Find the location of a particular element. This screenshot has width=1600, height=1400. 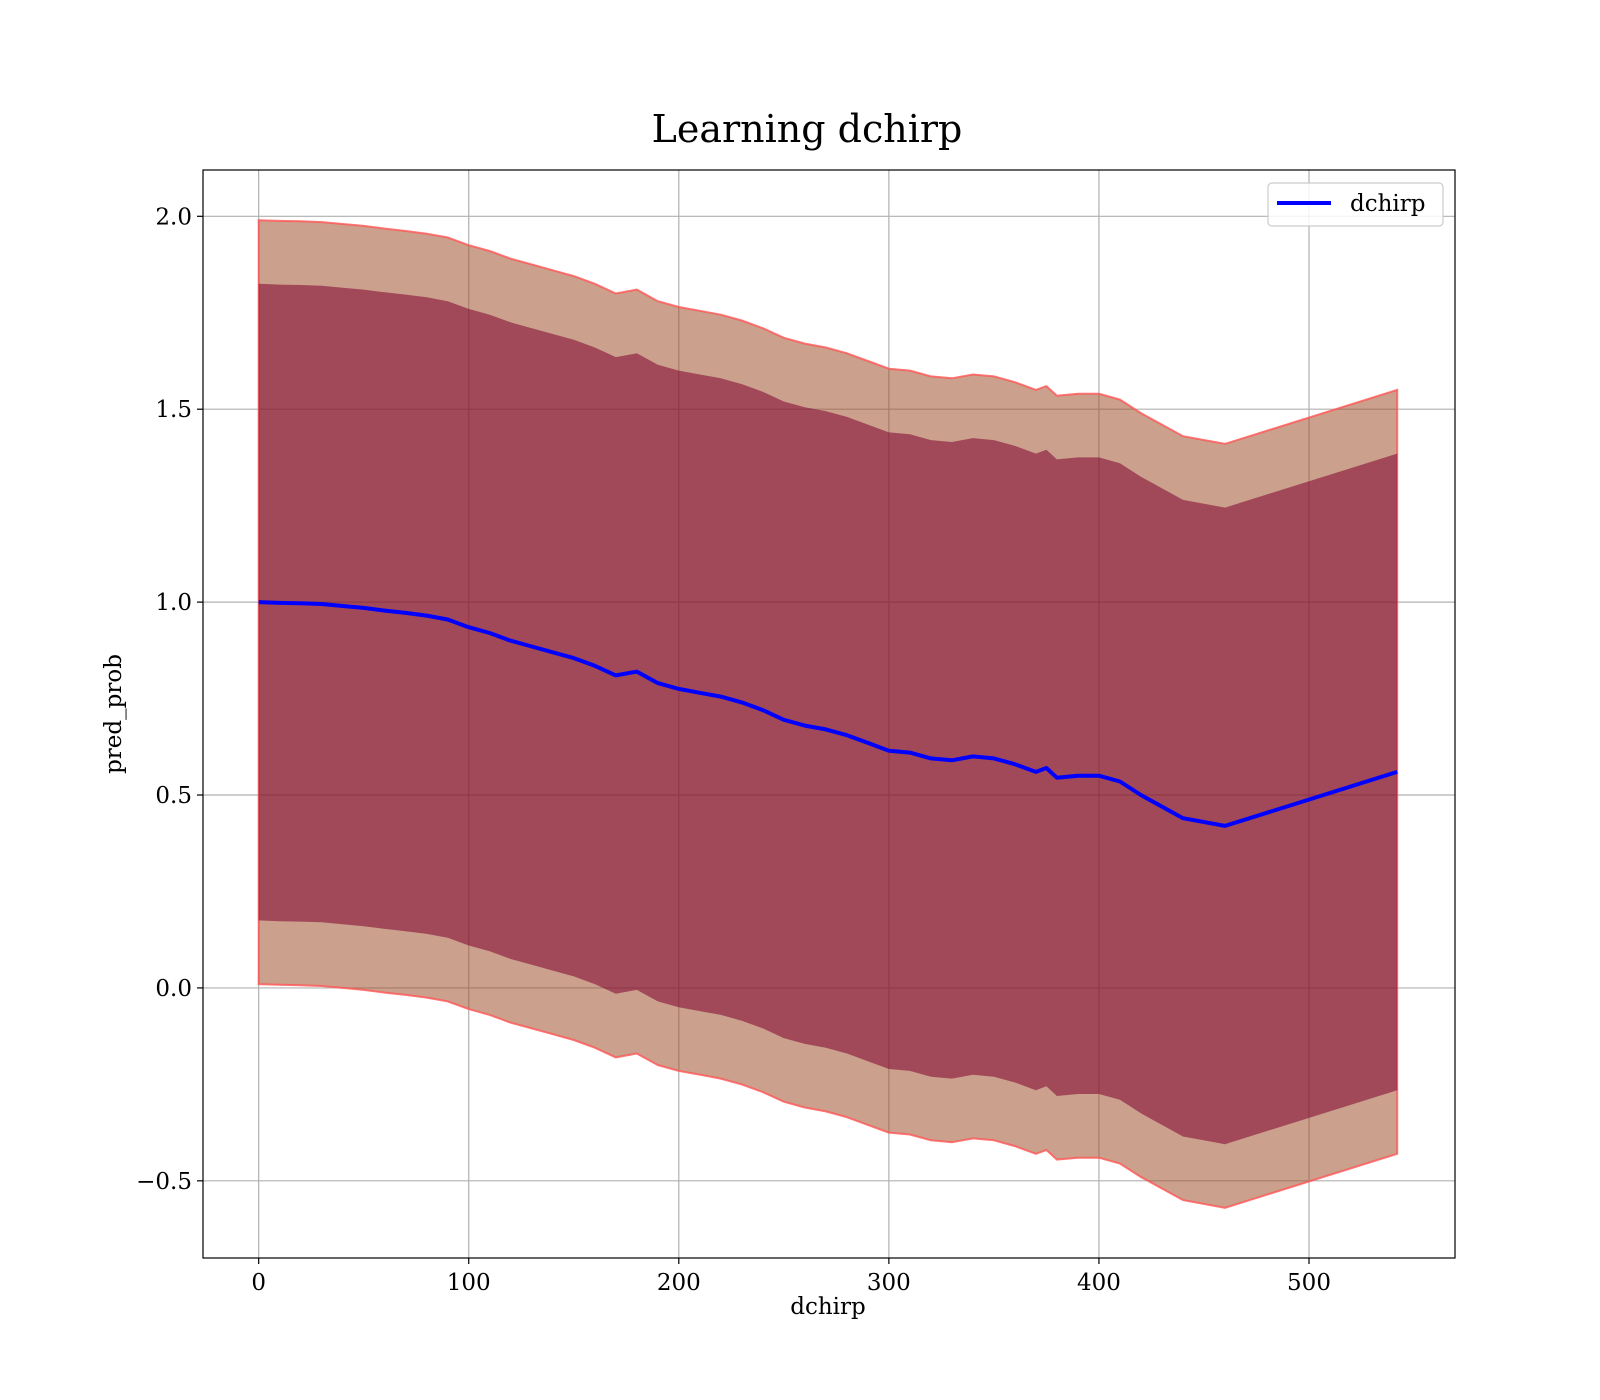

y-tick-label: 0.0 is located at coordinates (173, 989).